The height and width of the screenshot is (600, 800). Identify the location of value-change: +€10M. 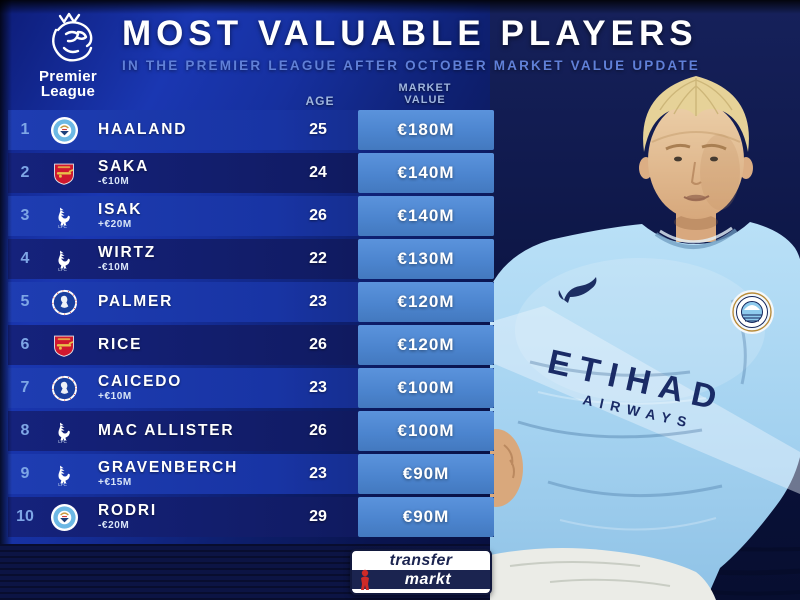
(115, 396).